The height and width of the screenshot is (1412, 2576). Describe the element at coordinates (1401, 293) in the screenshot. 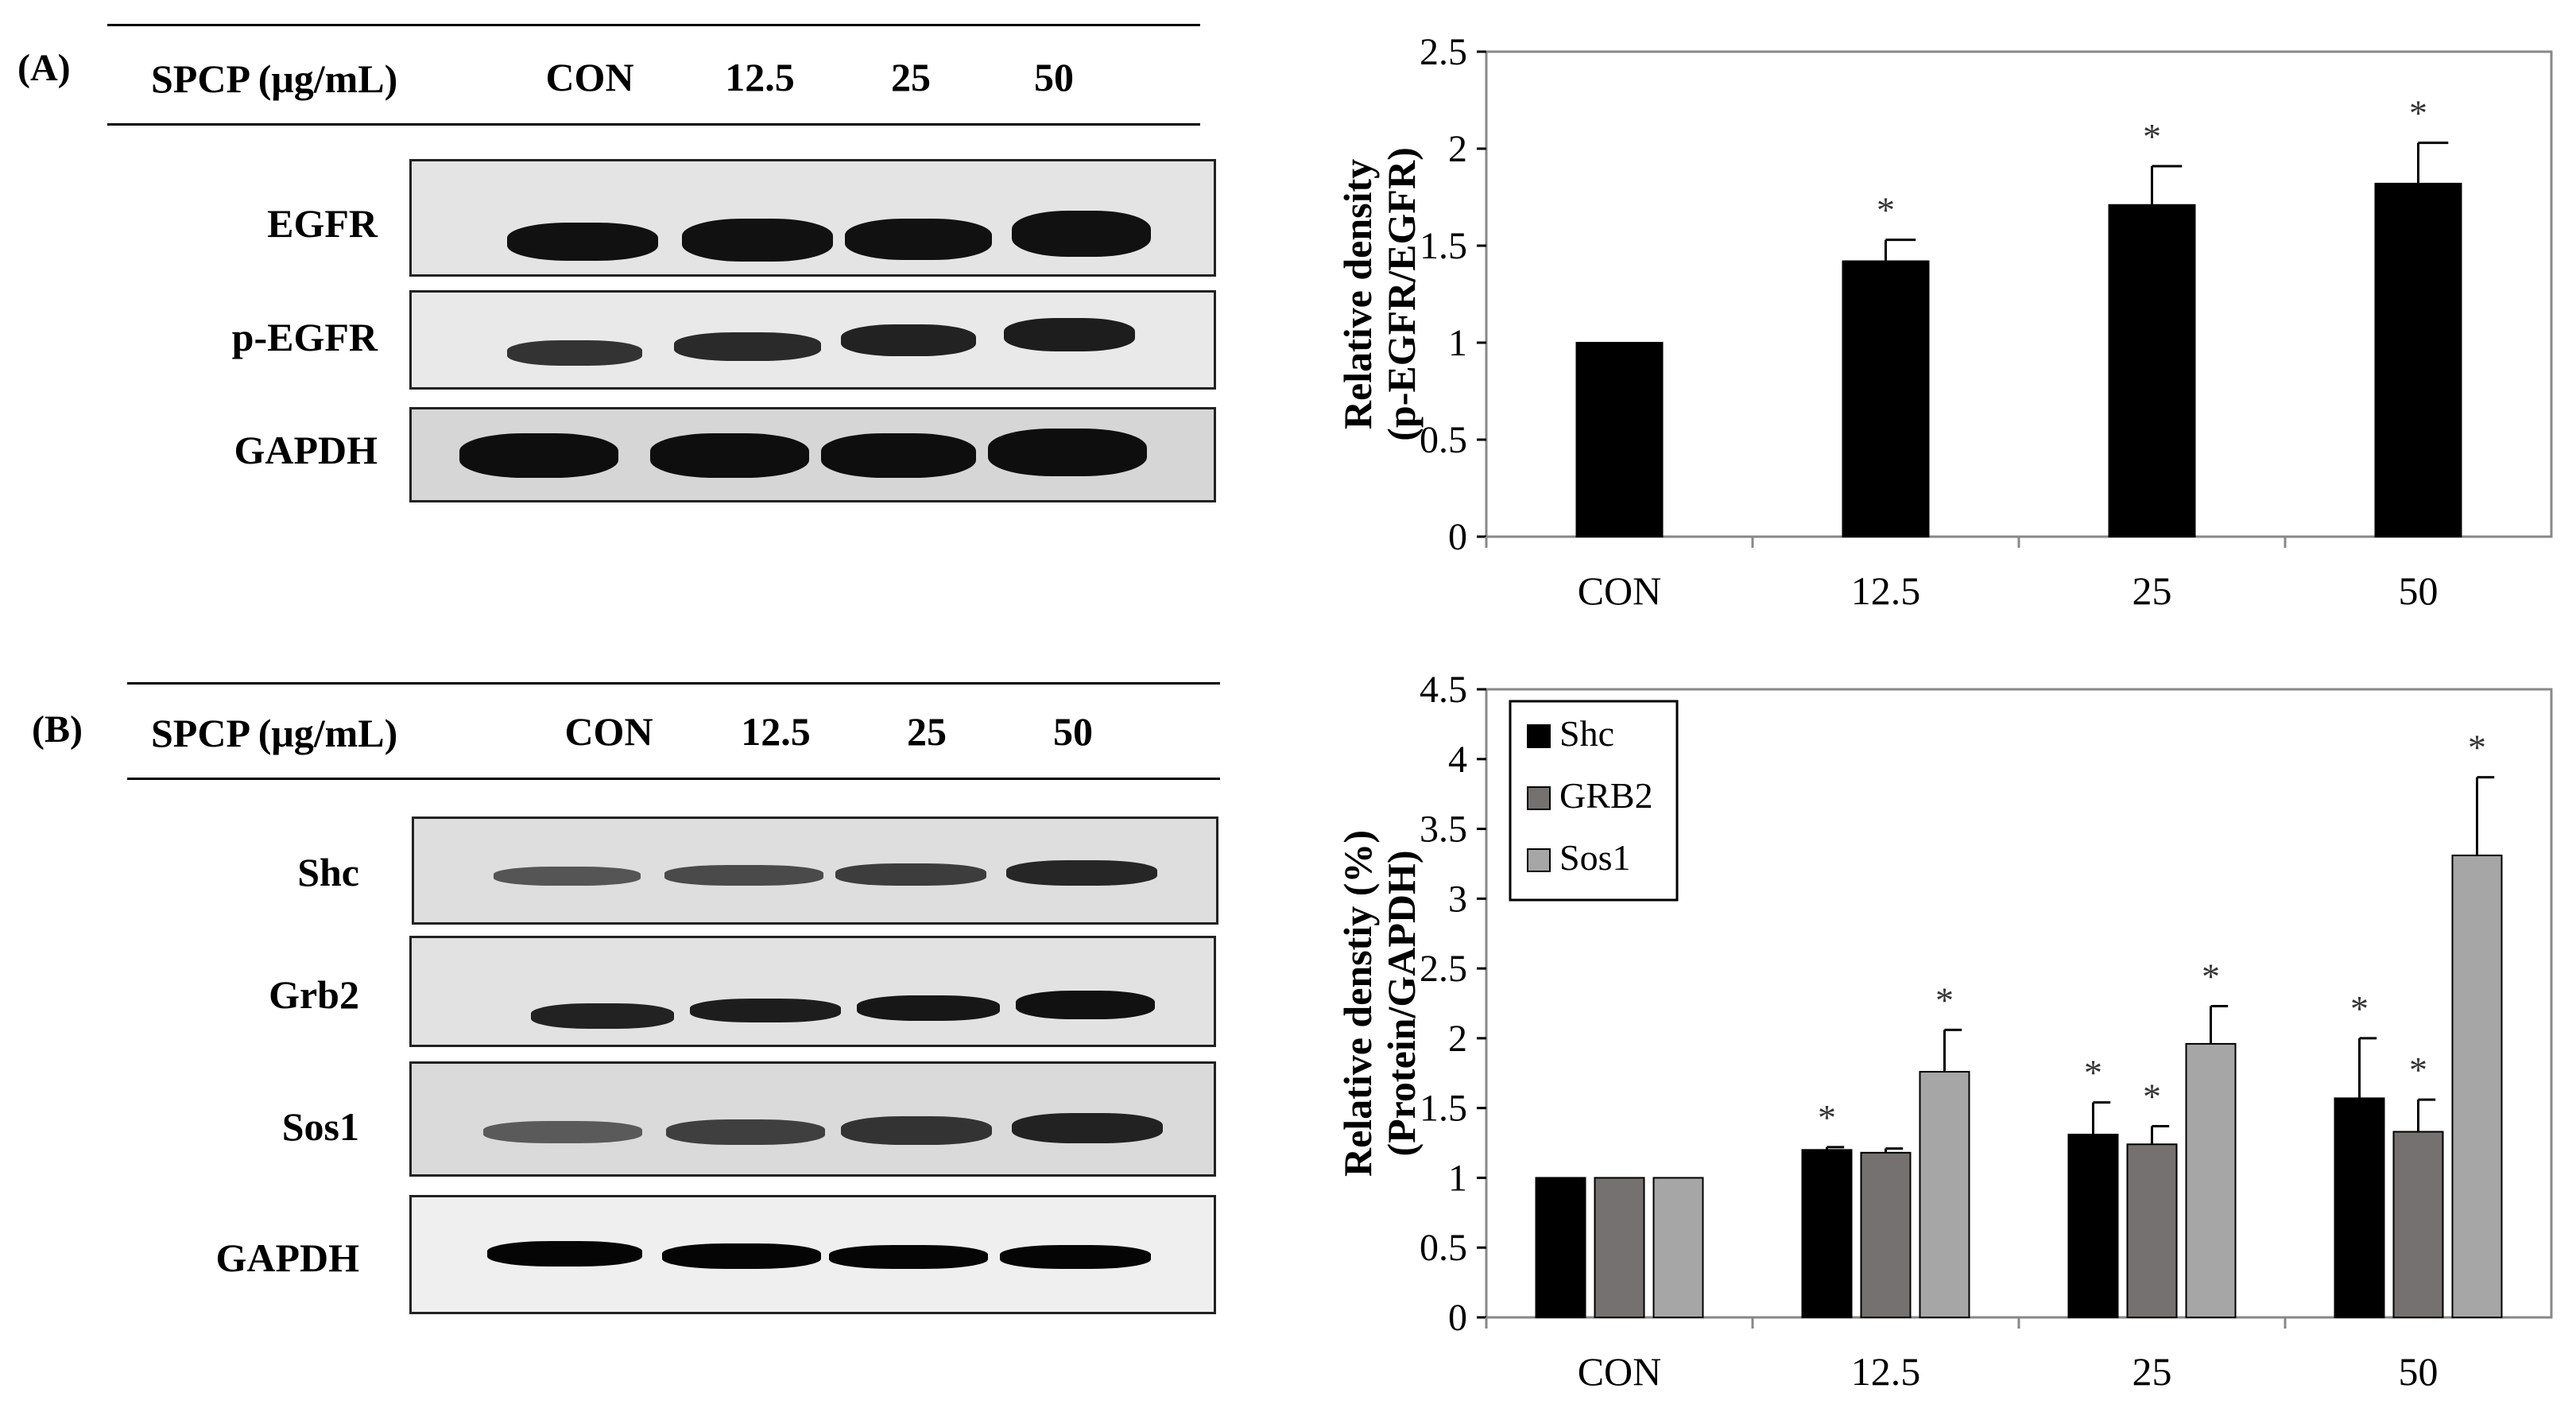

I see `y-axis-label: (p-EGFR/EGFR)` at that location.